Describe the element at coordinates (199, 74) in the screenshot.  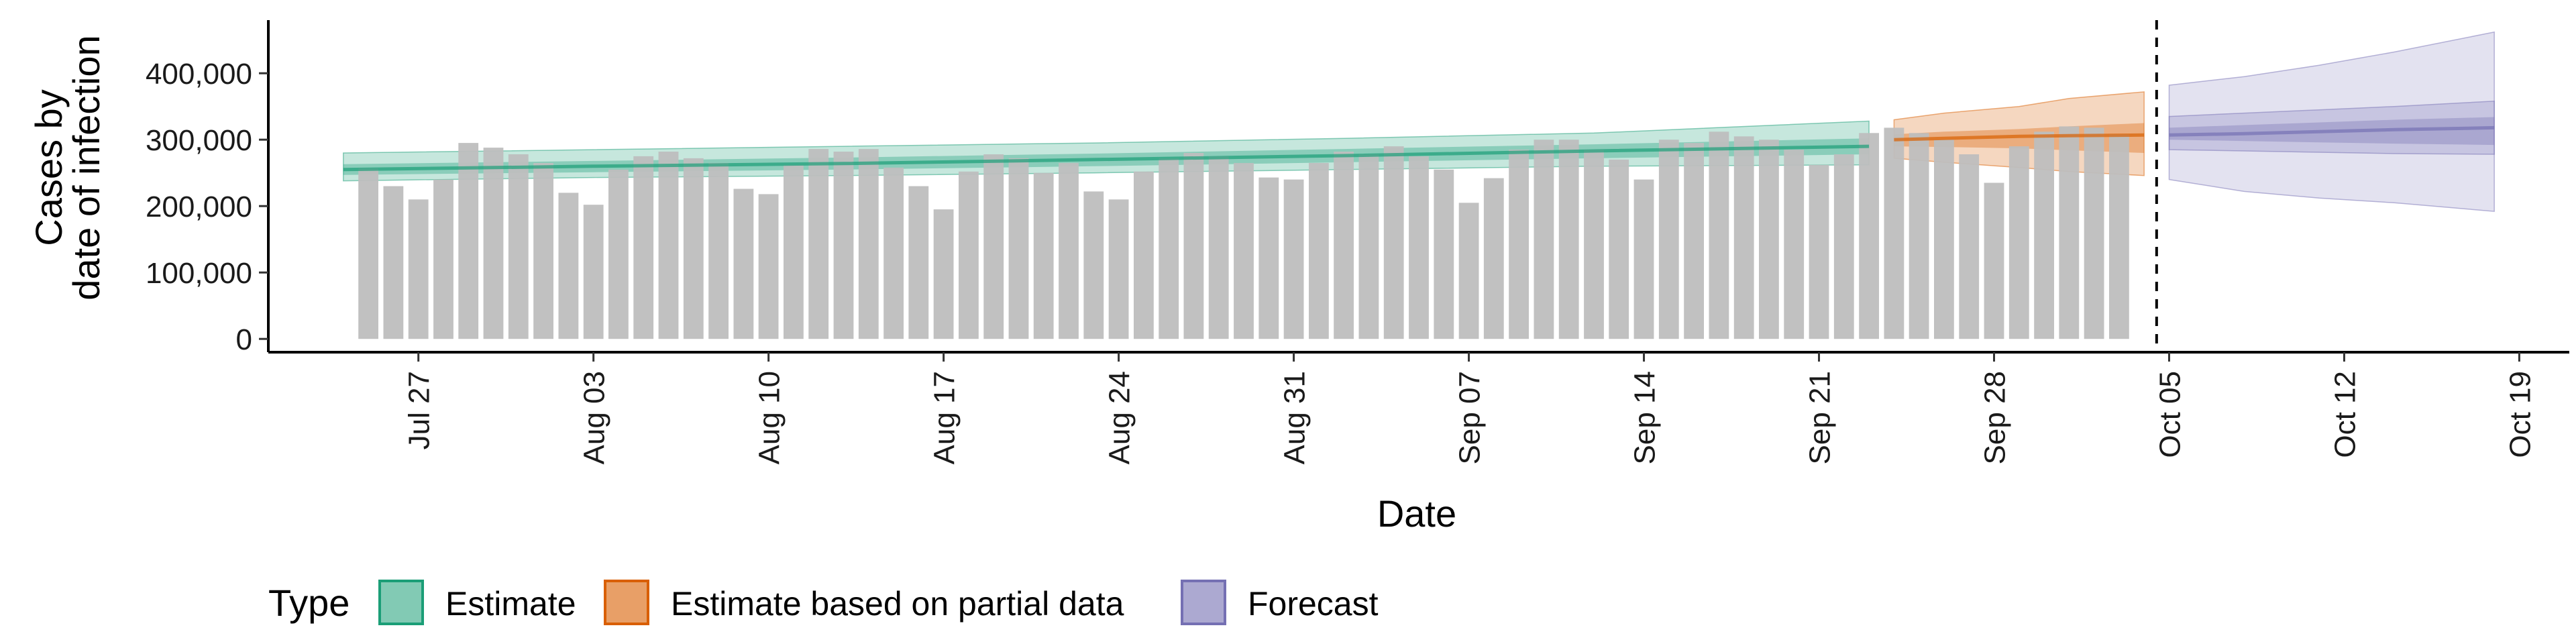
I see `y-tick-label: 400,000` at that location.